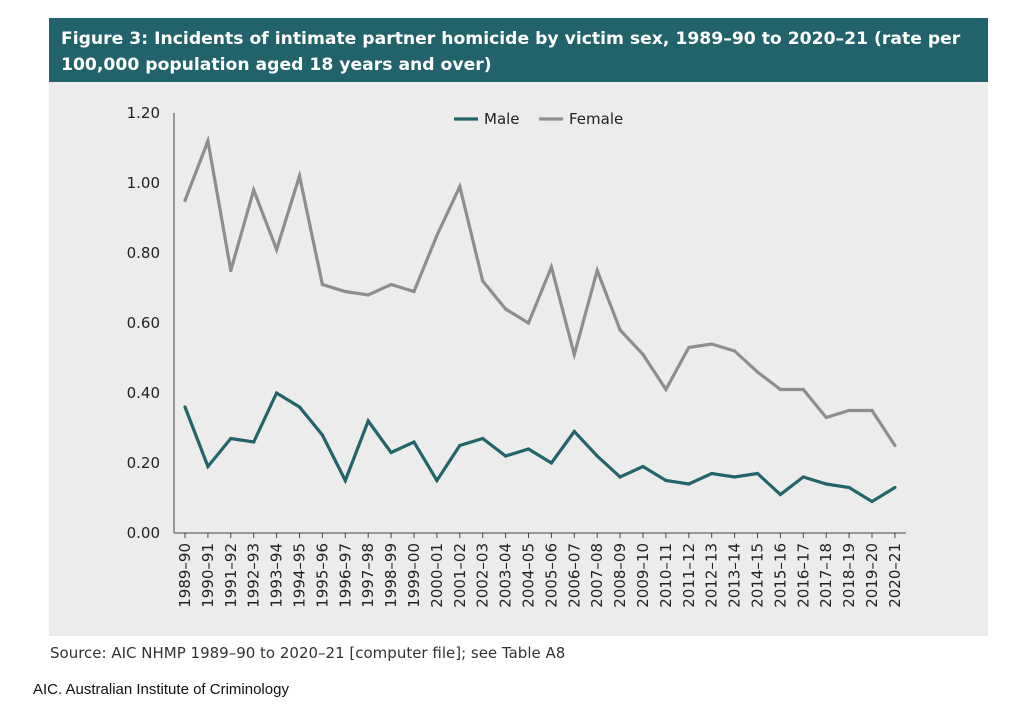 The image size is (1024, 708). Describe the element at coordinates (539, 447) in the screenshot. I see `series-line-male` at that location.